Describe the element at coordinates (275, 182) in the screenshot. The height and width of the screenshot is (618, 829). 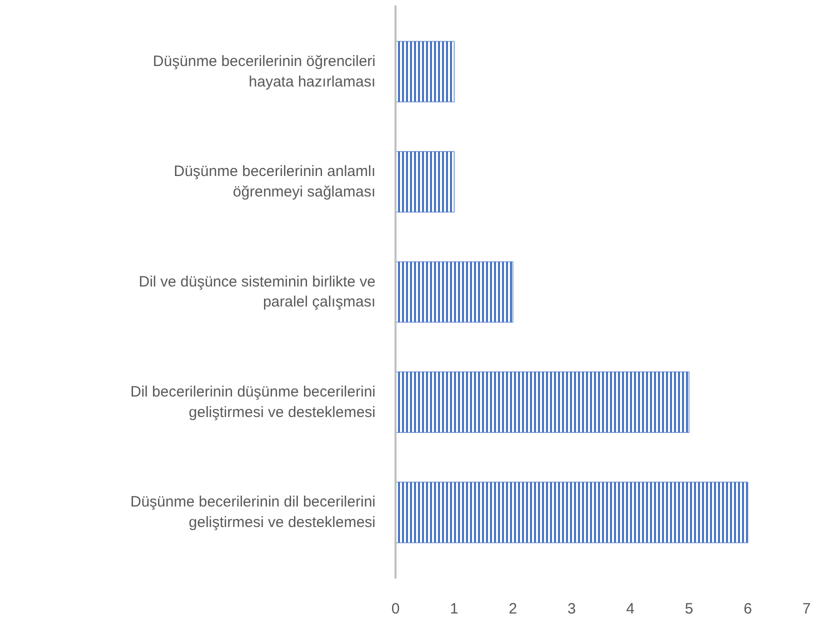
I see `y-tick-label: Düşünme becerilerinin anlamlı öğrenmeyi sağlaması` at that location.